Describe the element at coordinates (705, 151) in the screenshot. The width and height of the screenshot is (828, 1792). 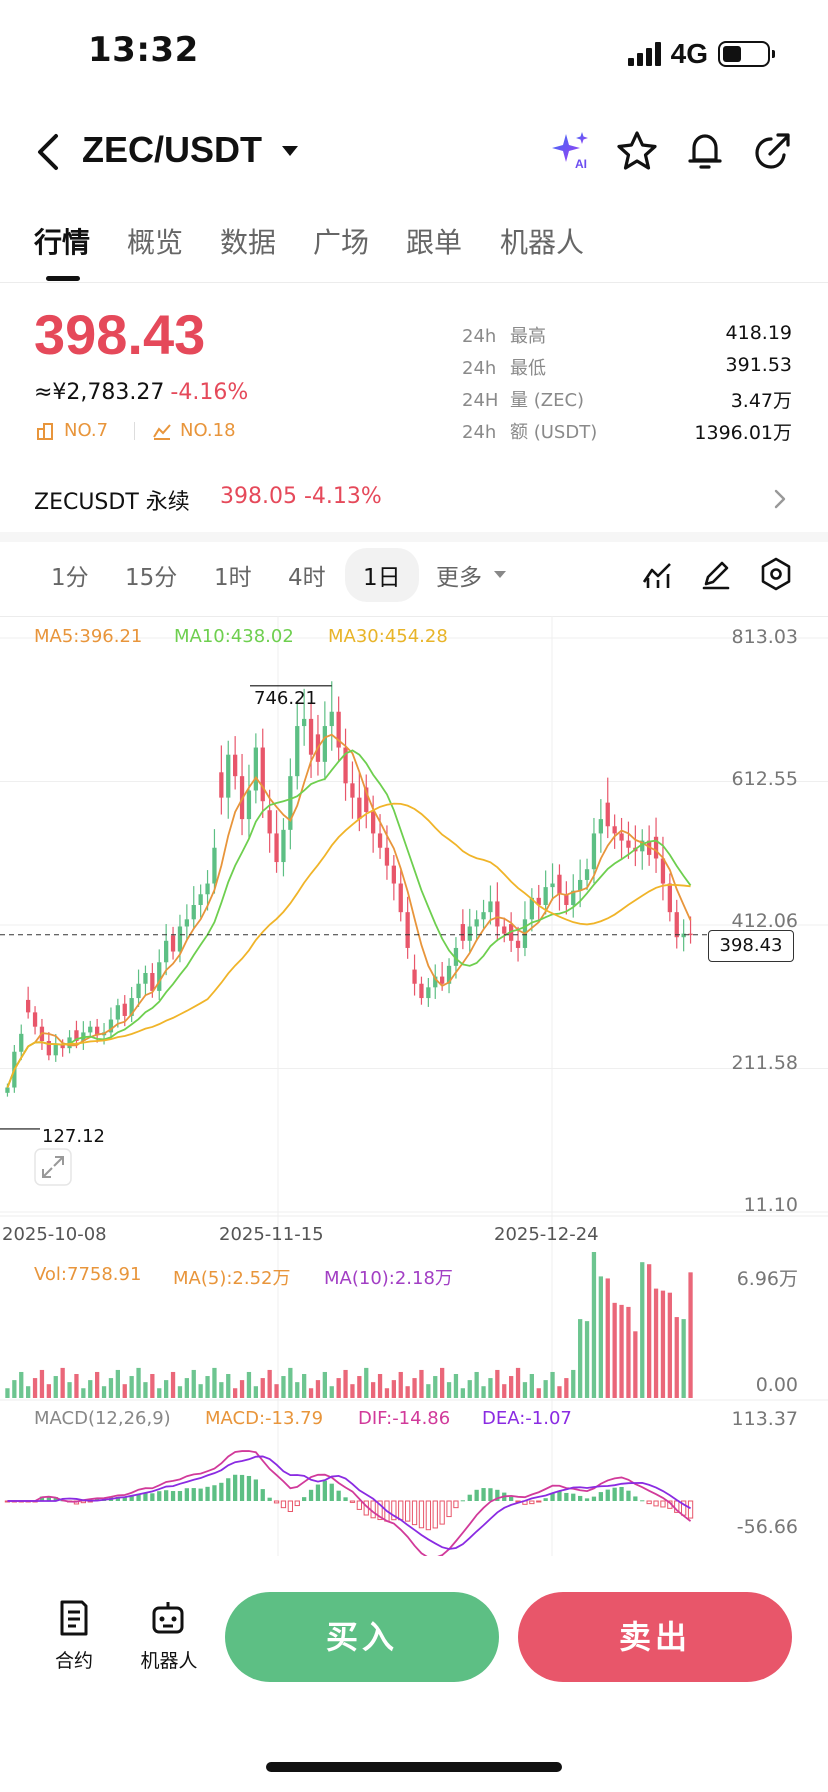
I see `bell-icon` at that location.